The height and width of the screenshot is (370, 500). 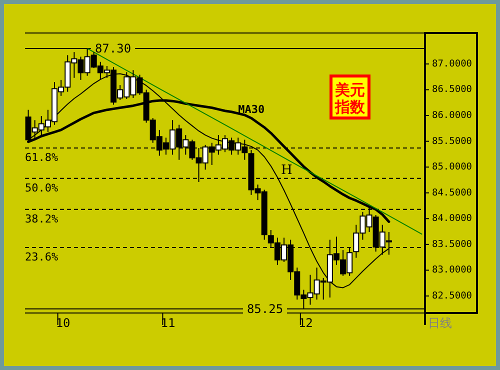 I want to click on annotation: H, so click(x=286, y=170).